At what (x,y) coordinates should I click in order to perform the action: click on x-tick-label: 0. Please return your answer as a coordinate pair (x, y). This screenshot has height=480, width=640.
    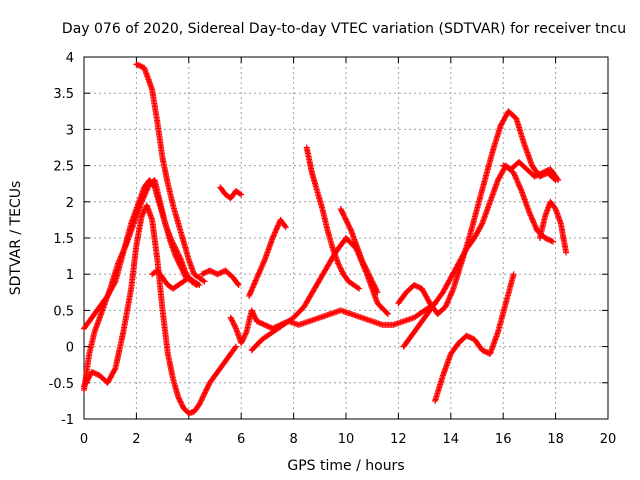
    Looking at the image, I should click on (84, 439).